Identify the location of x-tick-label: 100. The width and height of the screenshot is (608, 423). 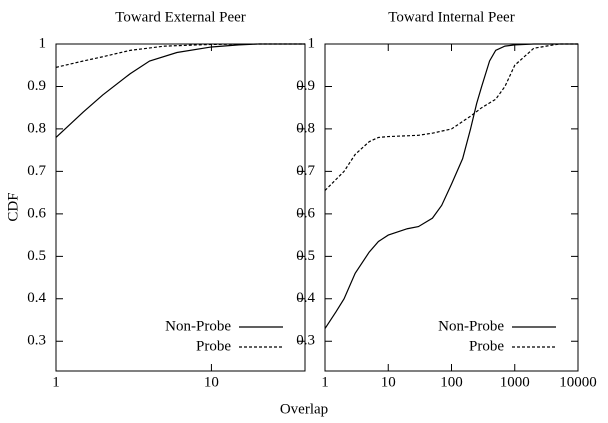
(451, 382).